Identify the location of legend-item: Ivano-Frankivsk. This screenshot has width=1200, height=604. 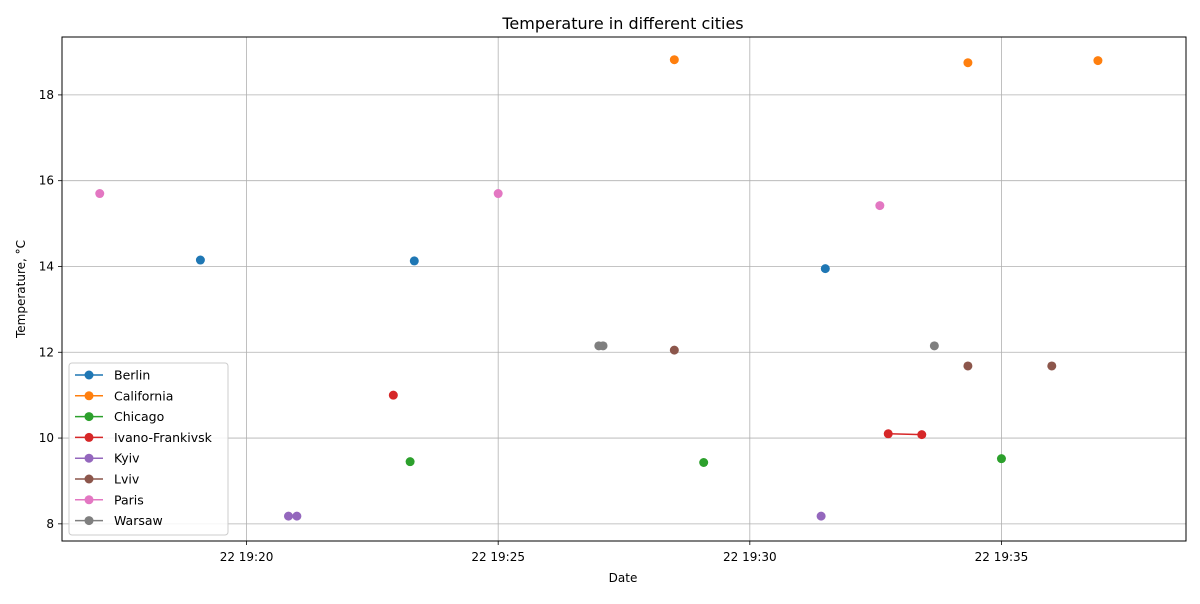
(144, 437).